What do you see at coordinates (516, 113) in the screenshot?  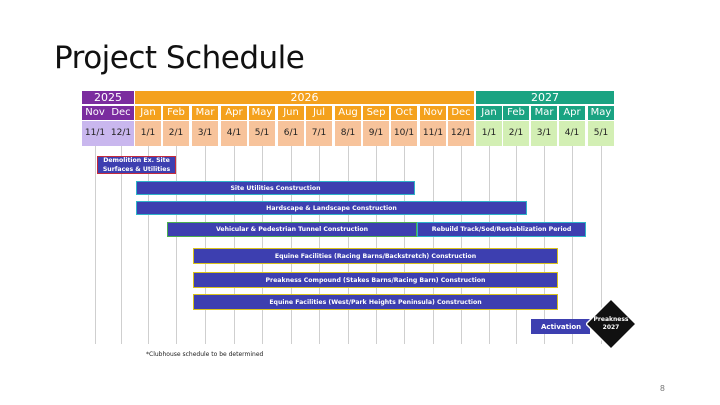 I see `month-header-feb-2027: Feb` at bounding box center [516, 113].